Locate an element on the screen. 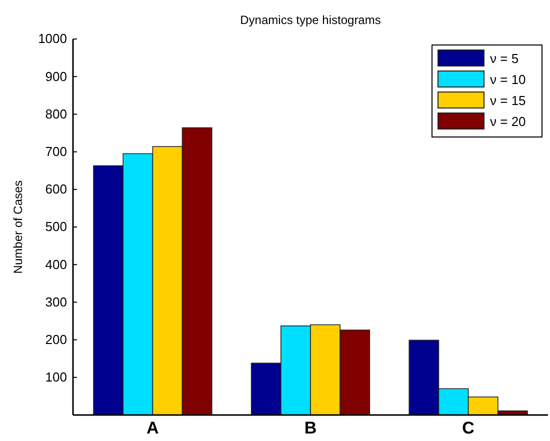  x-tick-label: B is located at coordinates (310, 428).